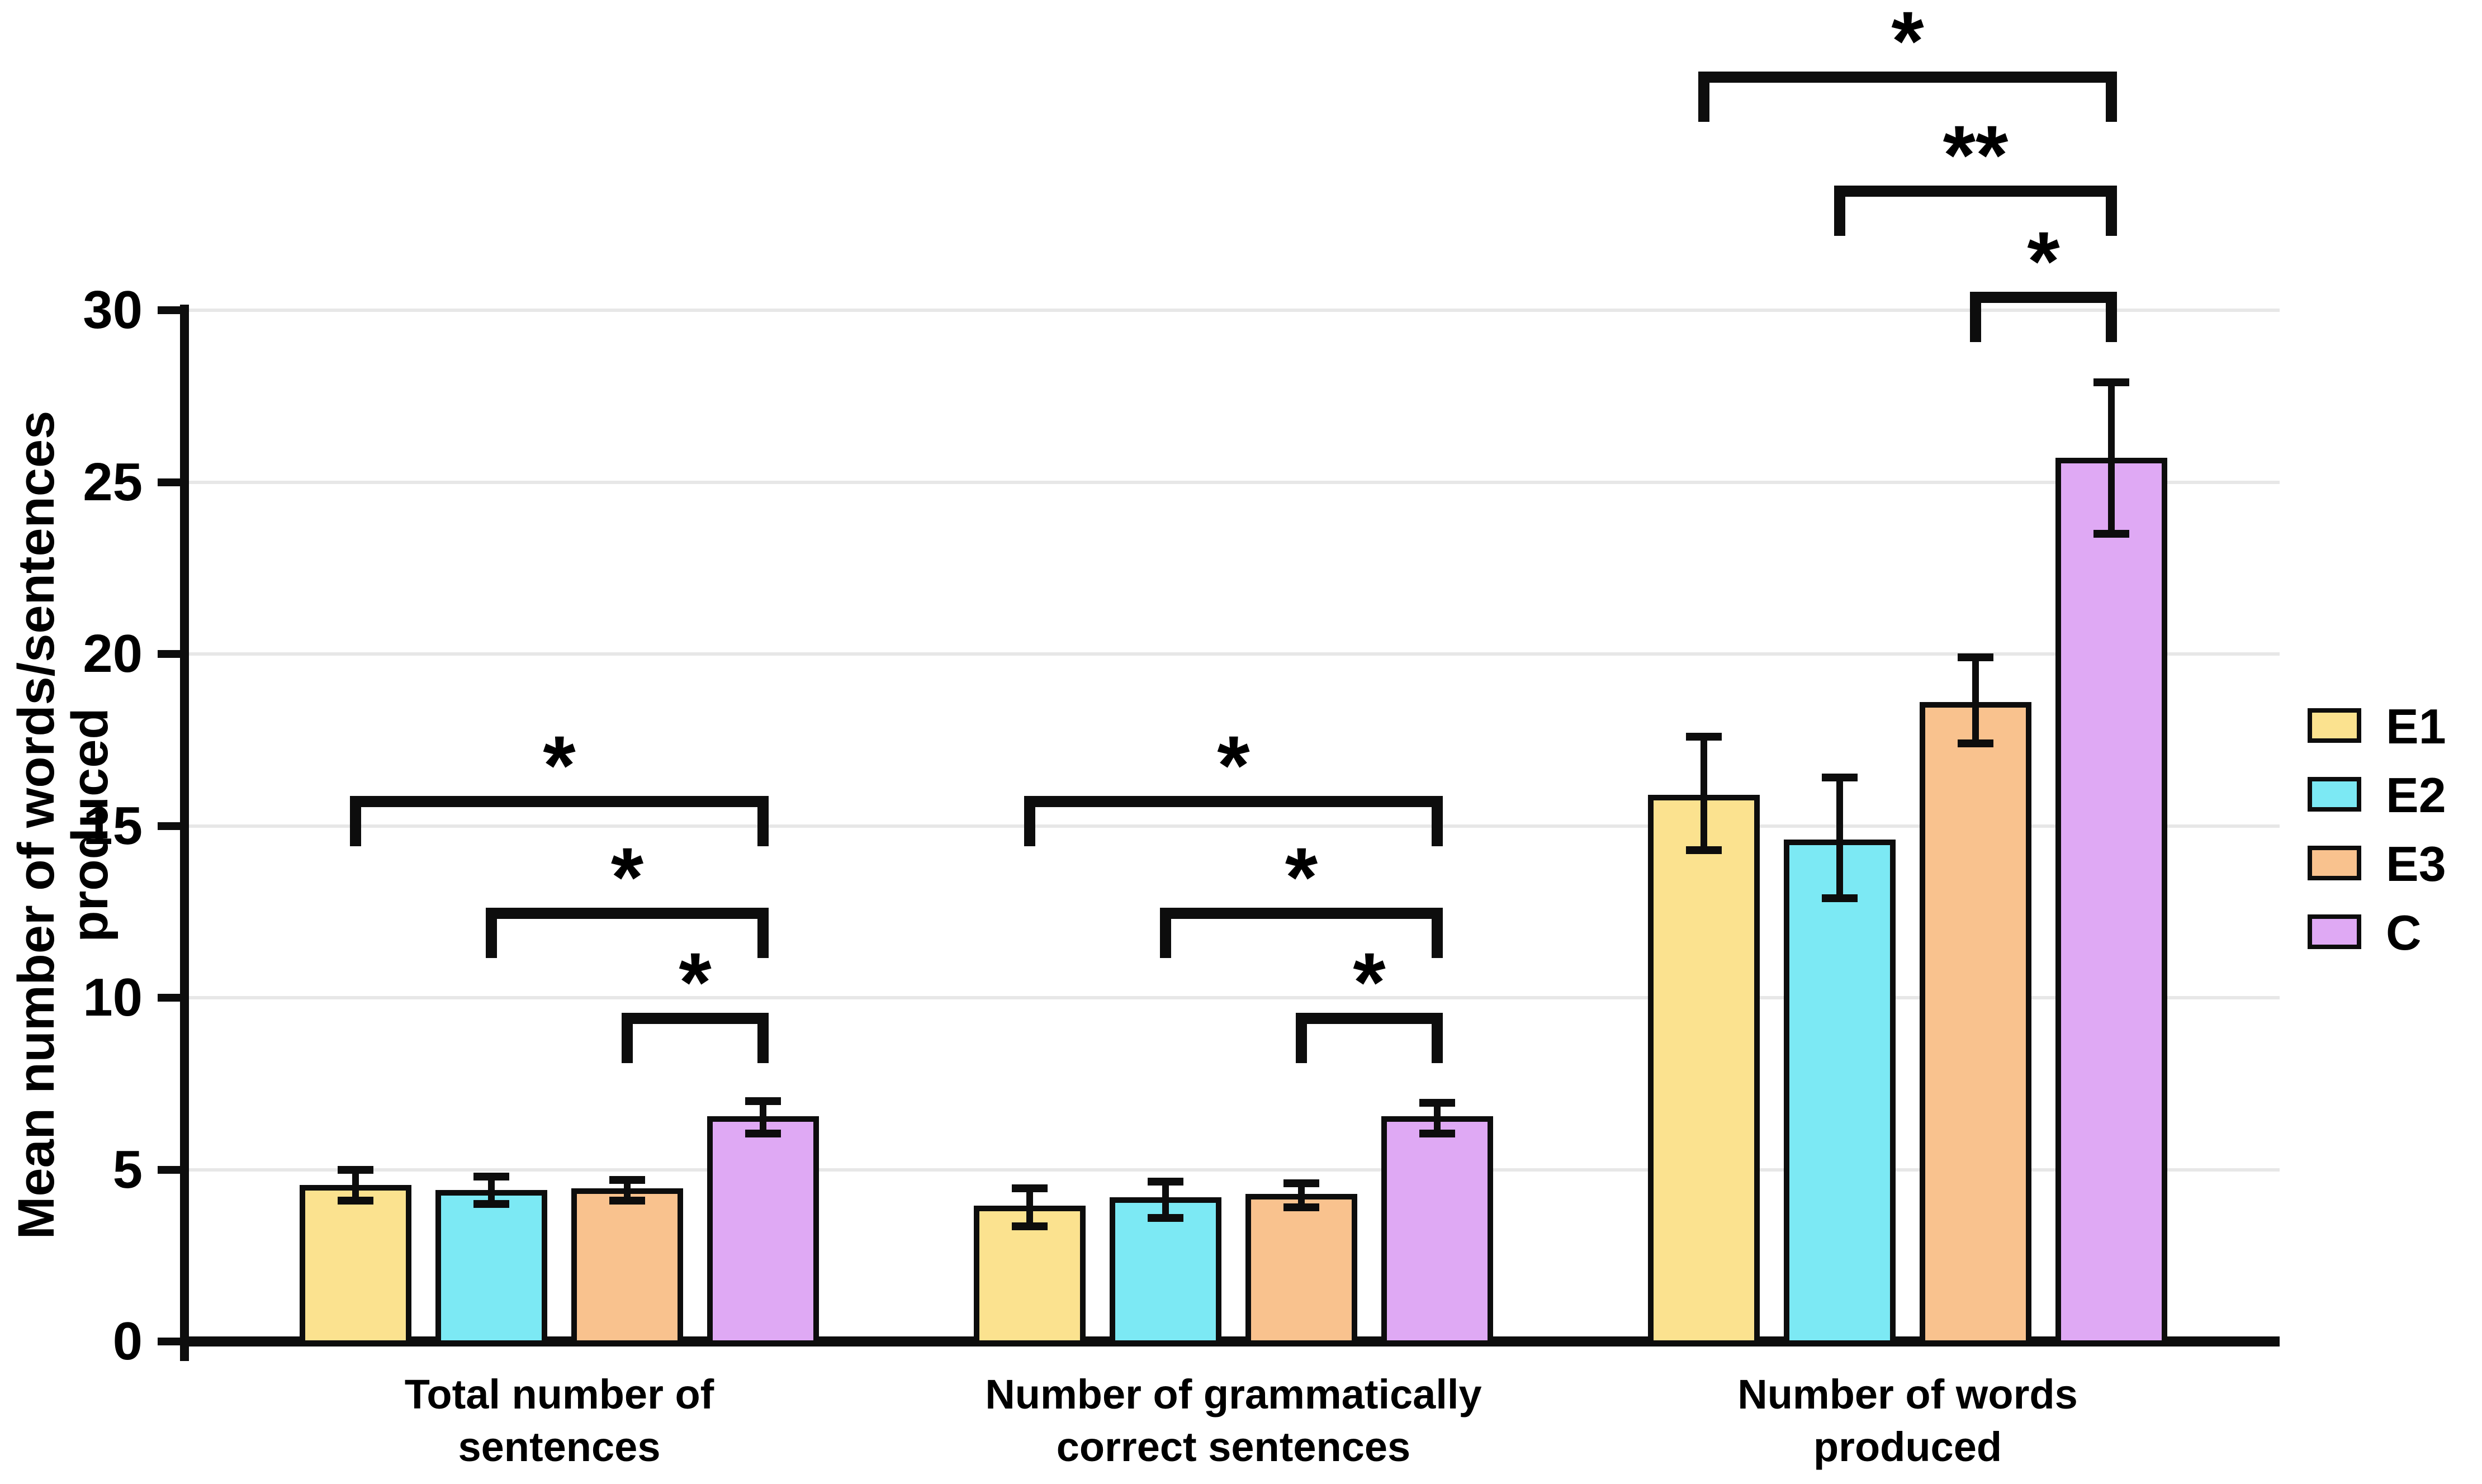 This screenshot has height=1484, width=2482. What do you see at coordinates (113, 310) in the screenshot?
I see `y-tick-label: 30` at bounding box center [113, 310].